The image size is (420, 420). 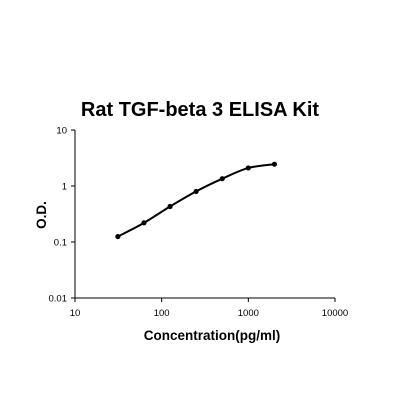 I want to click on y-tick-label: 10, so click(x=61, y=131).